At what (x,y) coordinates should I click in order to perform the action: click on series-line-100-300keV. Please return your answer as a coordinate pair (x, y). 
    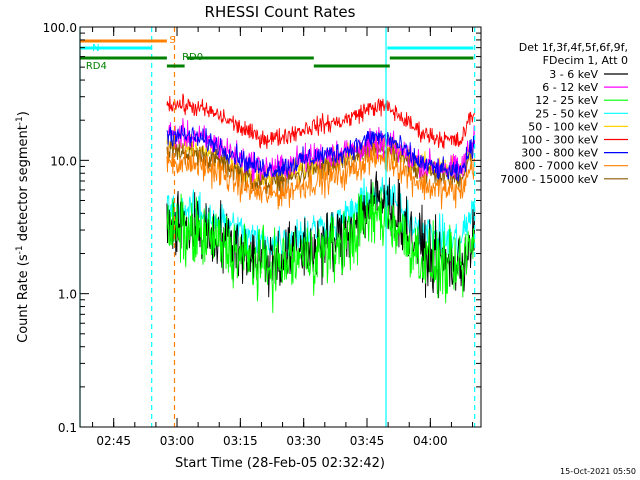
    Looking at the image, I should click on (321, 121).